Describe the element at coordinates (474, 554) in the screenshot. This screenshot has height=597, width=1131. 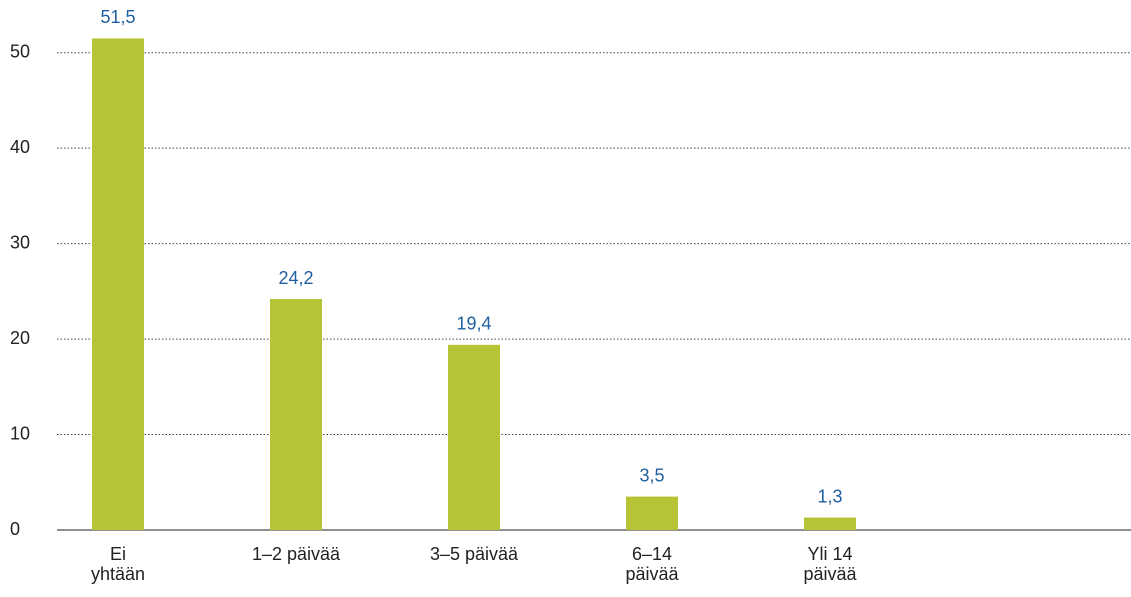
I see `x-tick-label: 3–5 päivää` at that location.